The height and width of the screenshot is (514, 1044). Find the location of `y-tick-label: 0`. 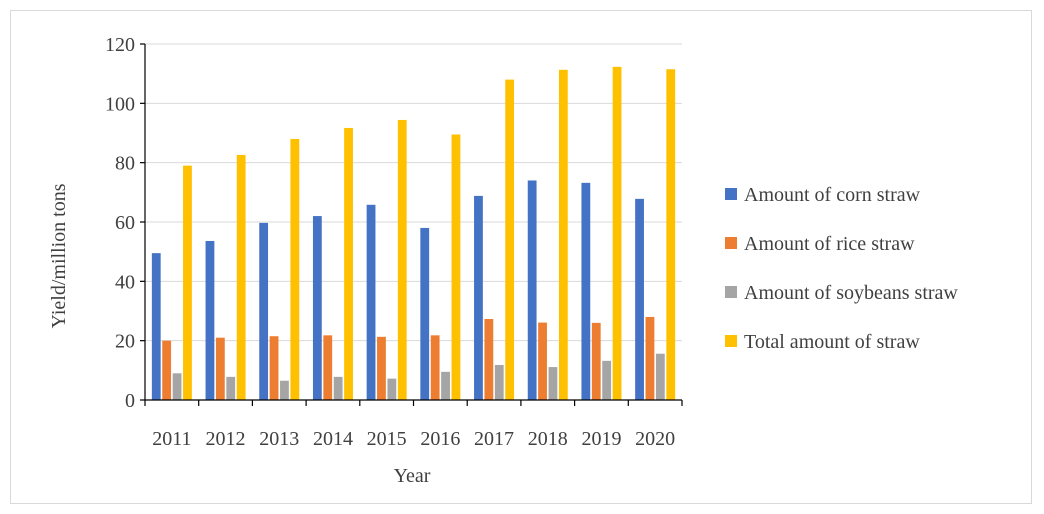

y-tick-label: 0 is located at coordinates (130, 401).